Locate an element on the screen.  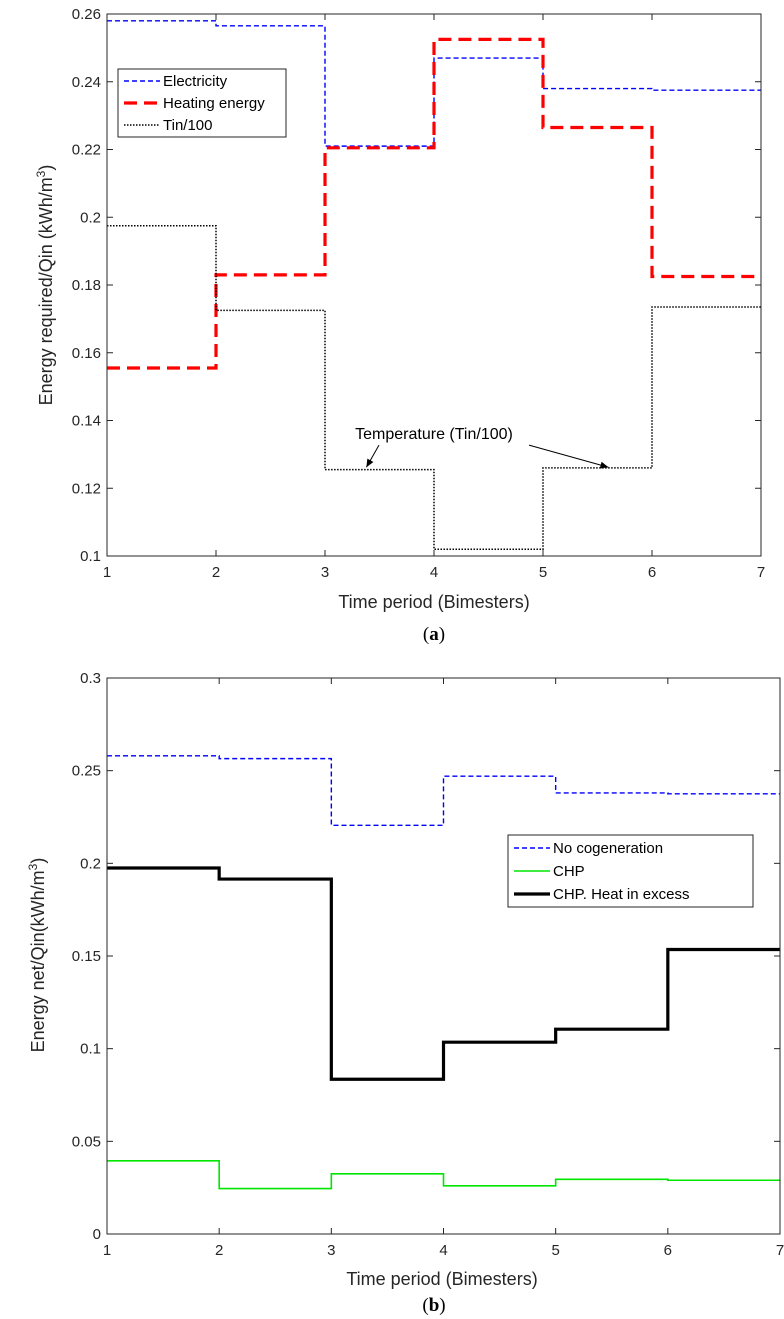
chart-b-y-axis-label: Energy net/Qin(kWh/m3) is located at coordinates (37, 955).